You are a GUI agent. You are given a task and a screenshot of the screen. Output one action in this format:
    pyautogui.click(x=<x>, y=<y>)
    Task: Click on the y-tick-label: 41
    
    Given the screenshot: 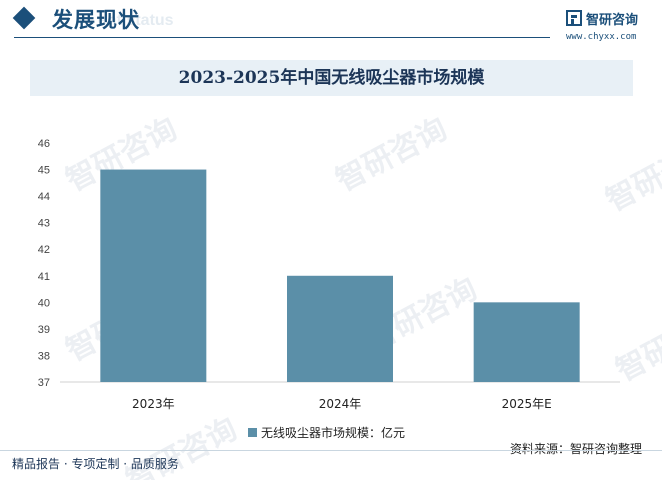 What is the action you would take?
    pyautogui.click(x=44, y=277)
    